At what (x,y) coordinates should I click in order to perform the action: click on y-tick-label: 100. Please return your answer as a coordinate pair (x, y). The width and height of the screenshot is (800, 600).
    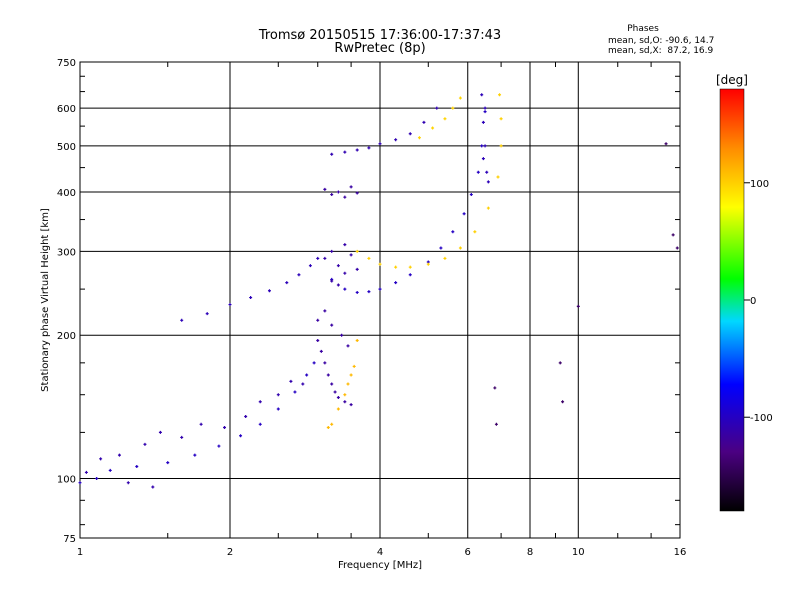
    Looking at the image, I should click on (66, 480).